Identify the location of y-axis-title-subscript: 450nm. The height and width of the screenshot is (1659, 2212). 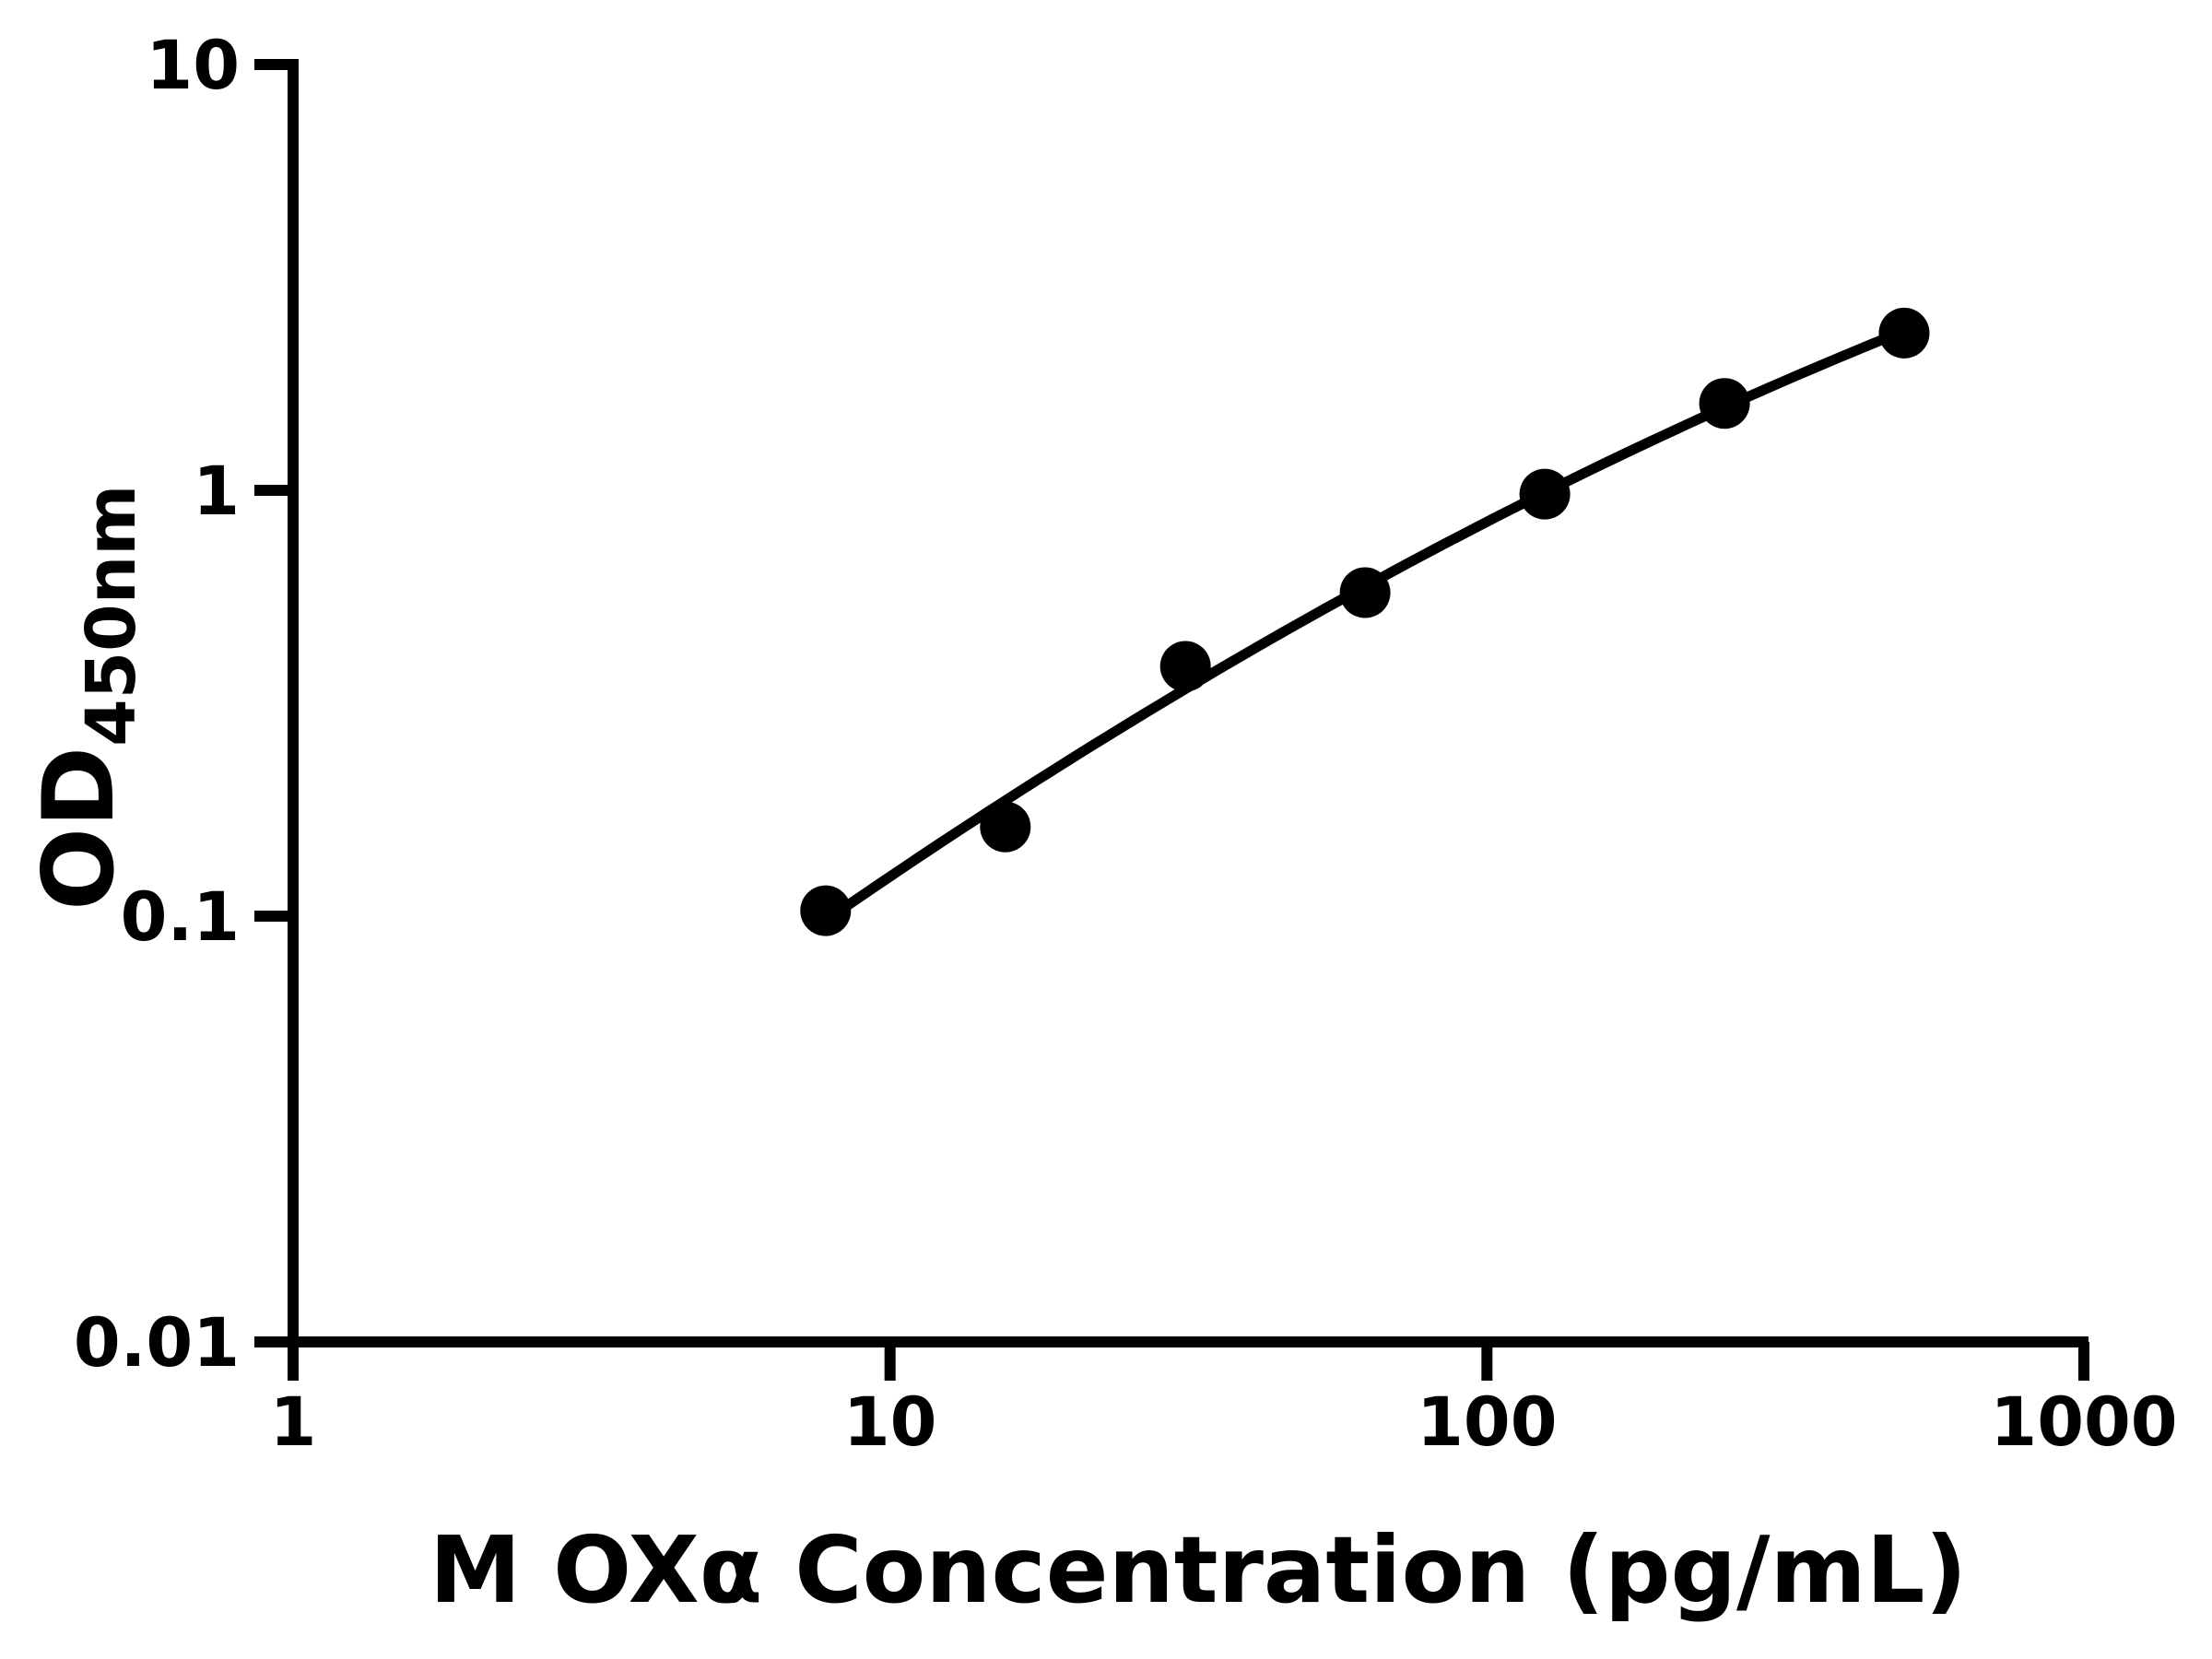
(111, 616).